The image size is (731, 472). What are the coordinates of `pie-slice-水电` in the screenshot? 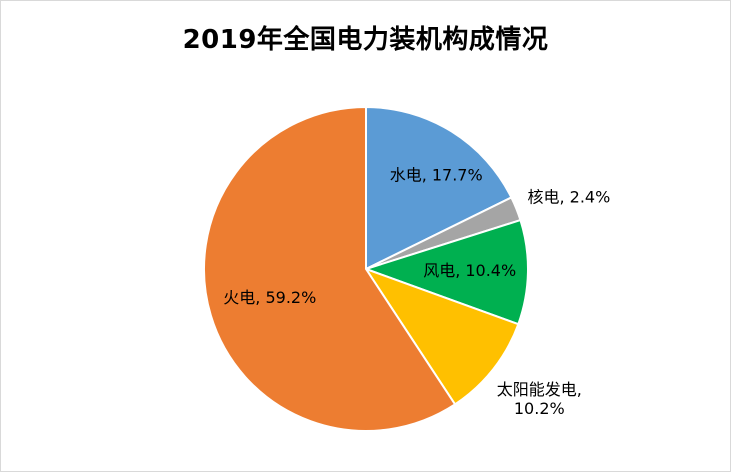 It's located at (439, 188).